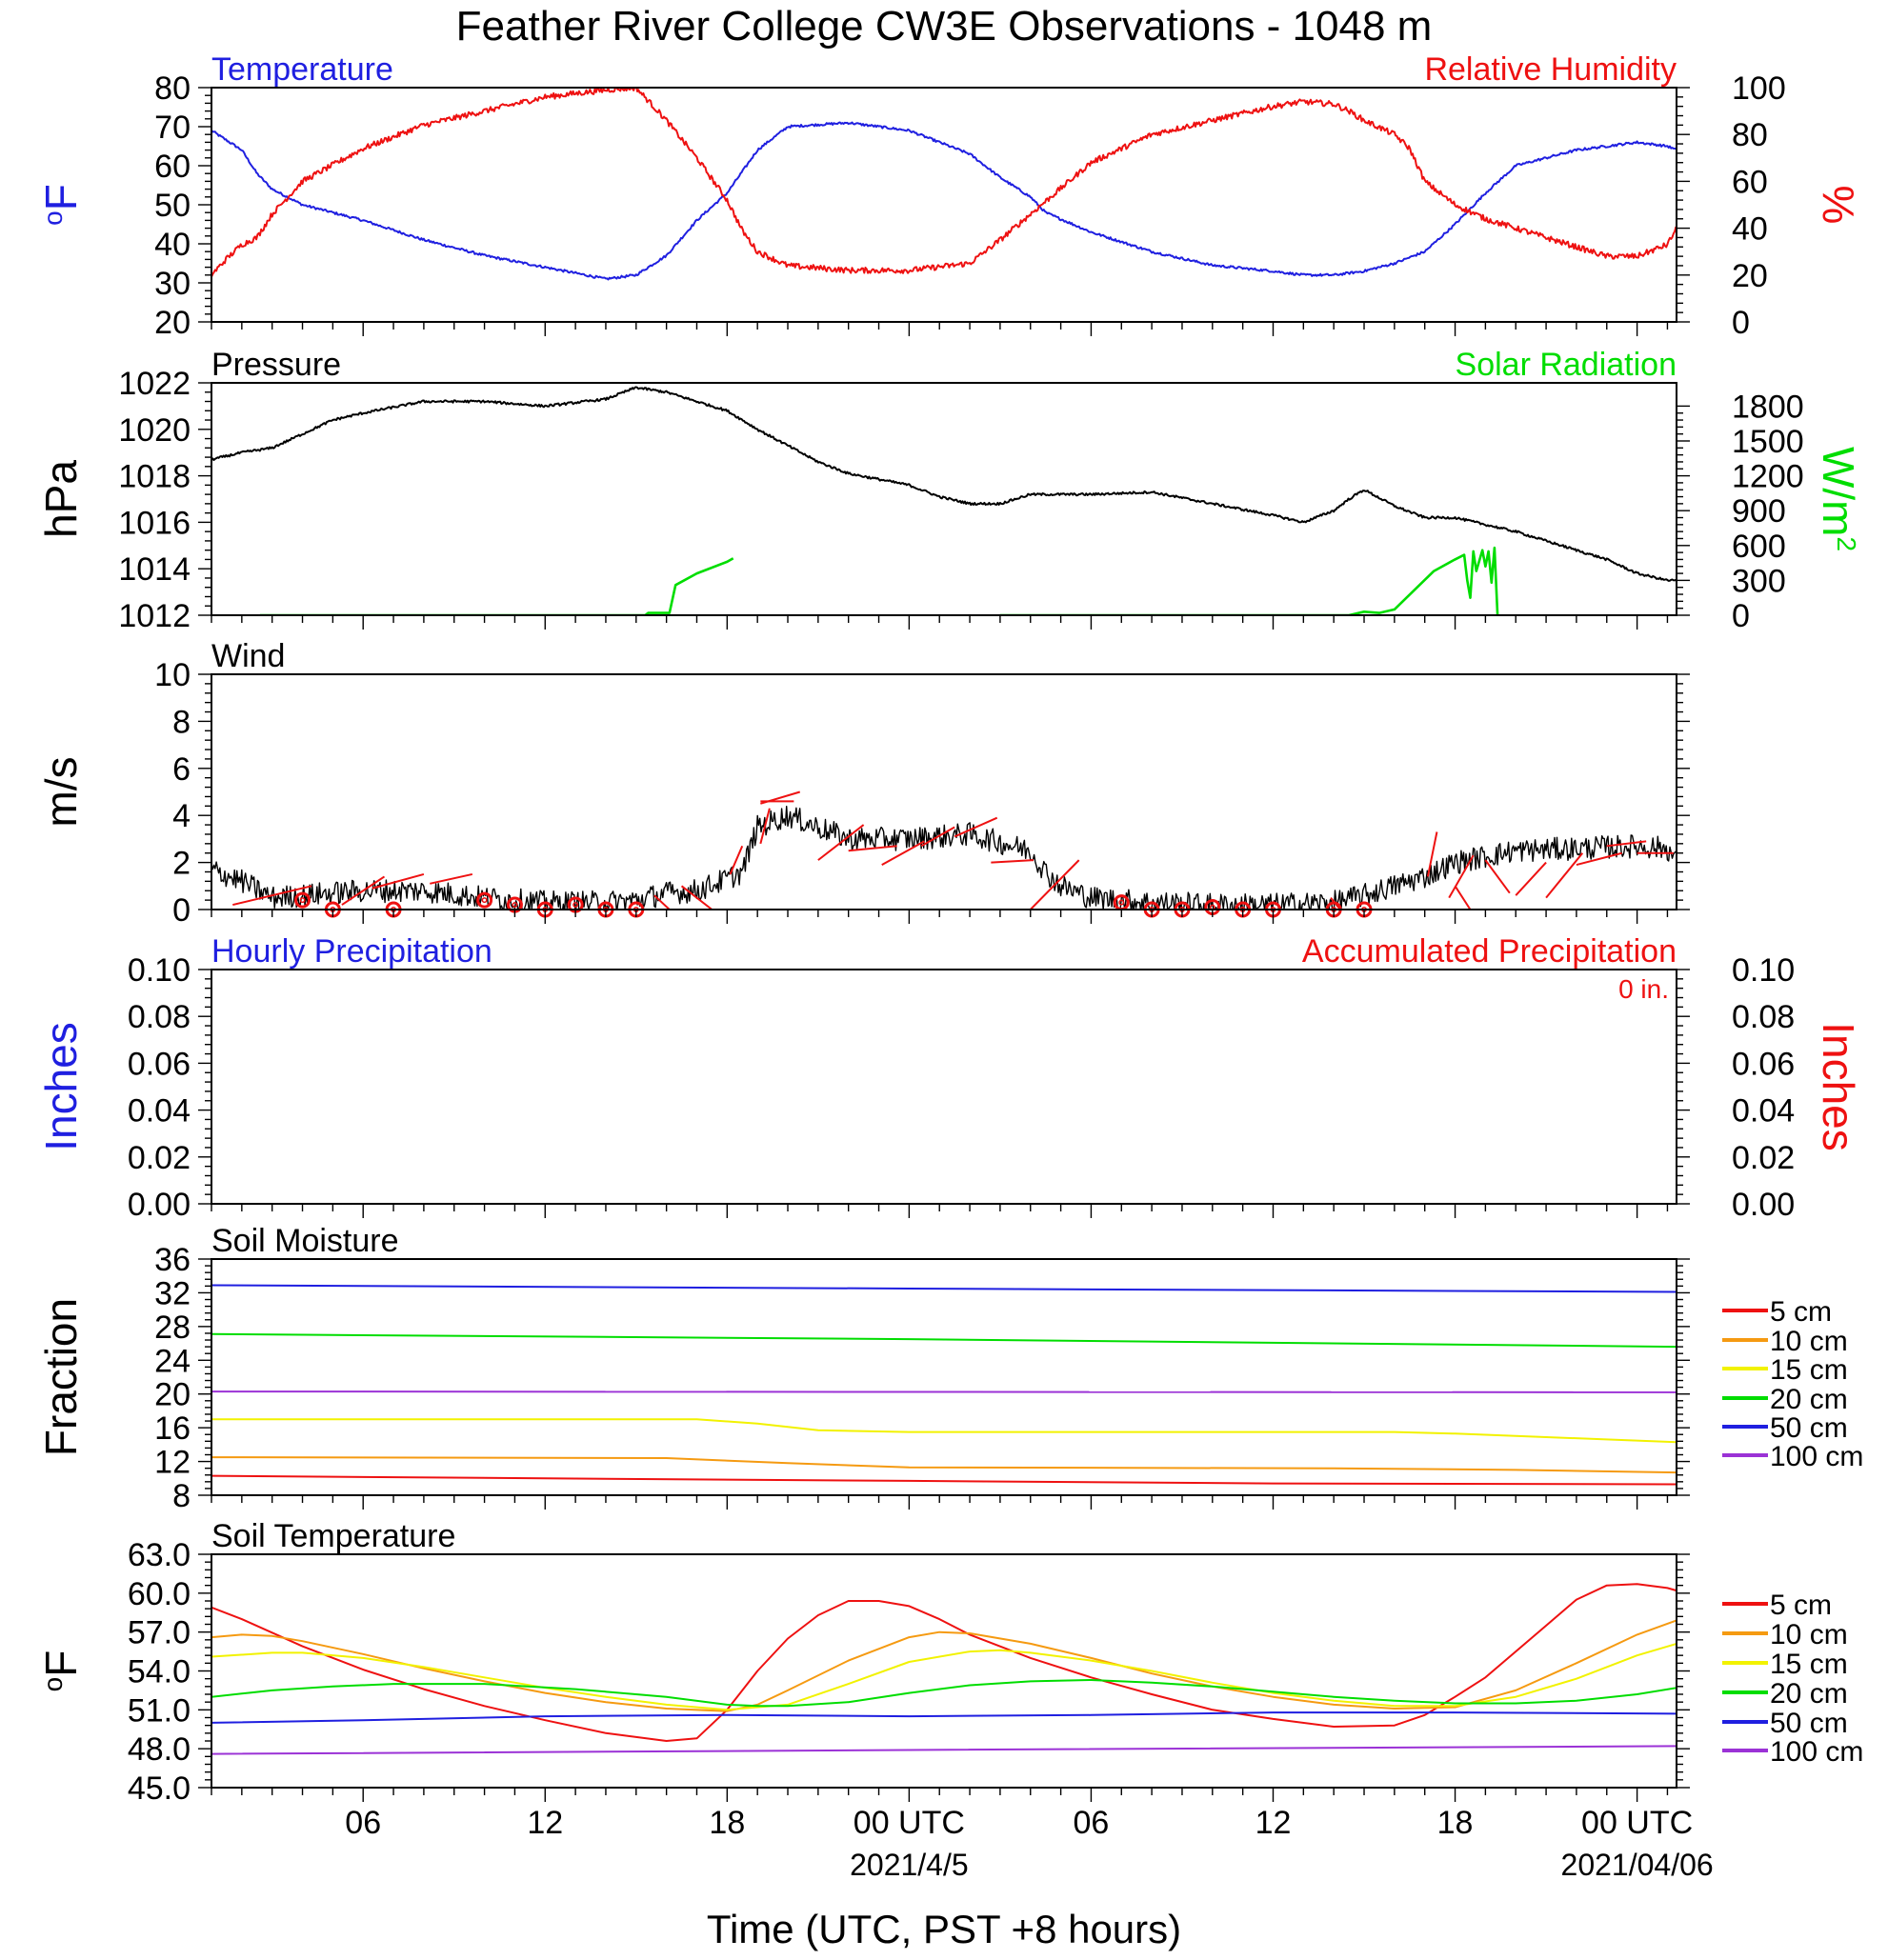 The width and height of the screenshot is (1888, 1960). What do you see at coordinates (1759, 88) in the screenshot?
I see `right-tick-label: 100` at bounding box center [1759, 88].